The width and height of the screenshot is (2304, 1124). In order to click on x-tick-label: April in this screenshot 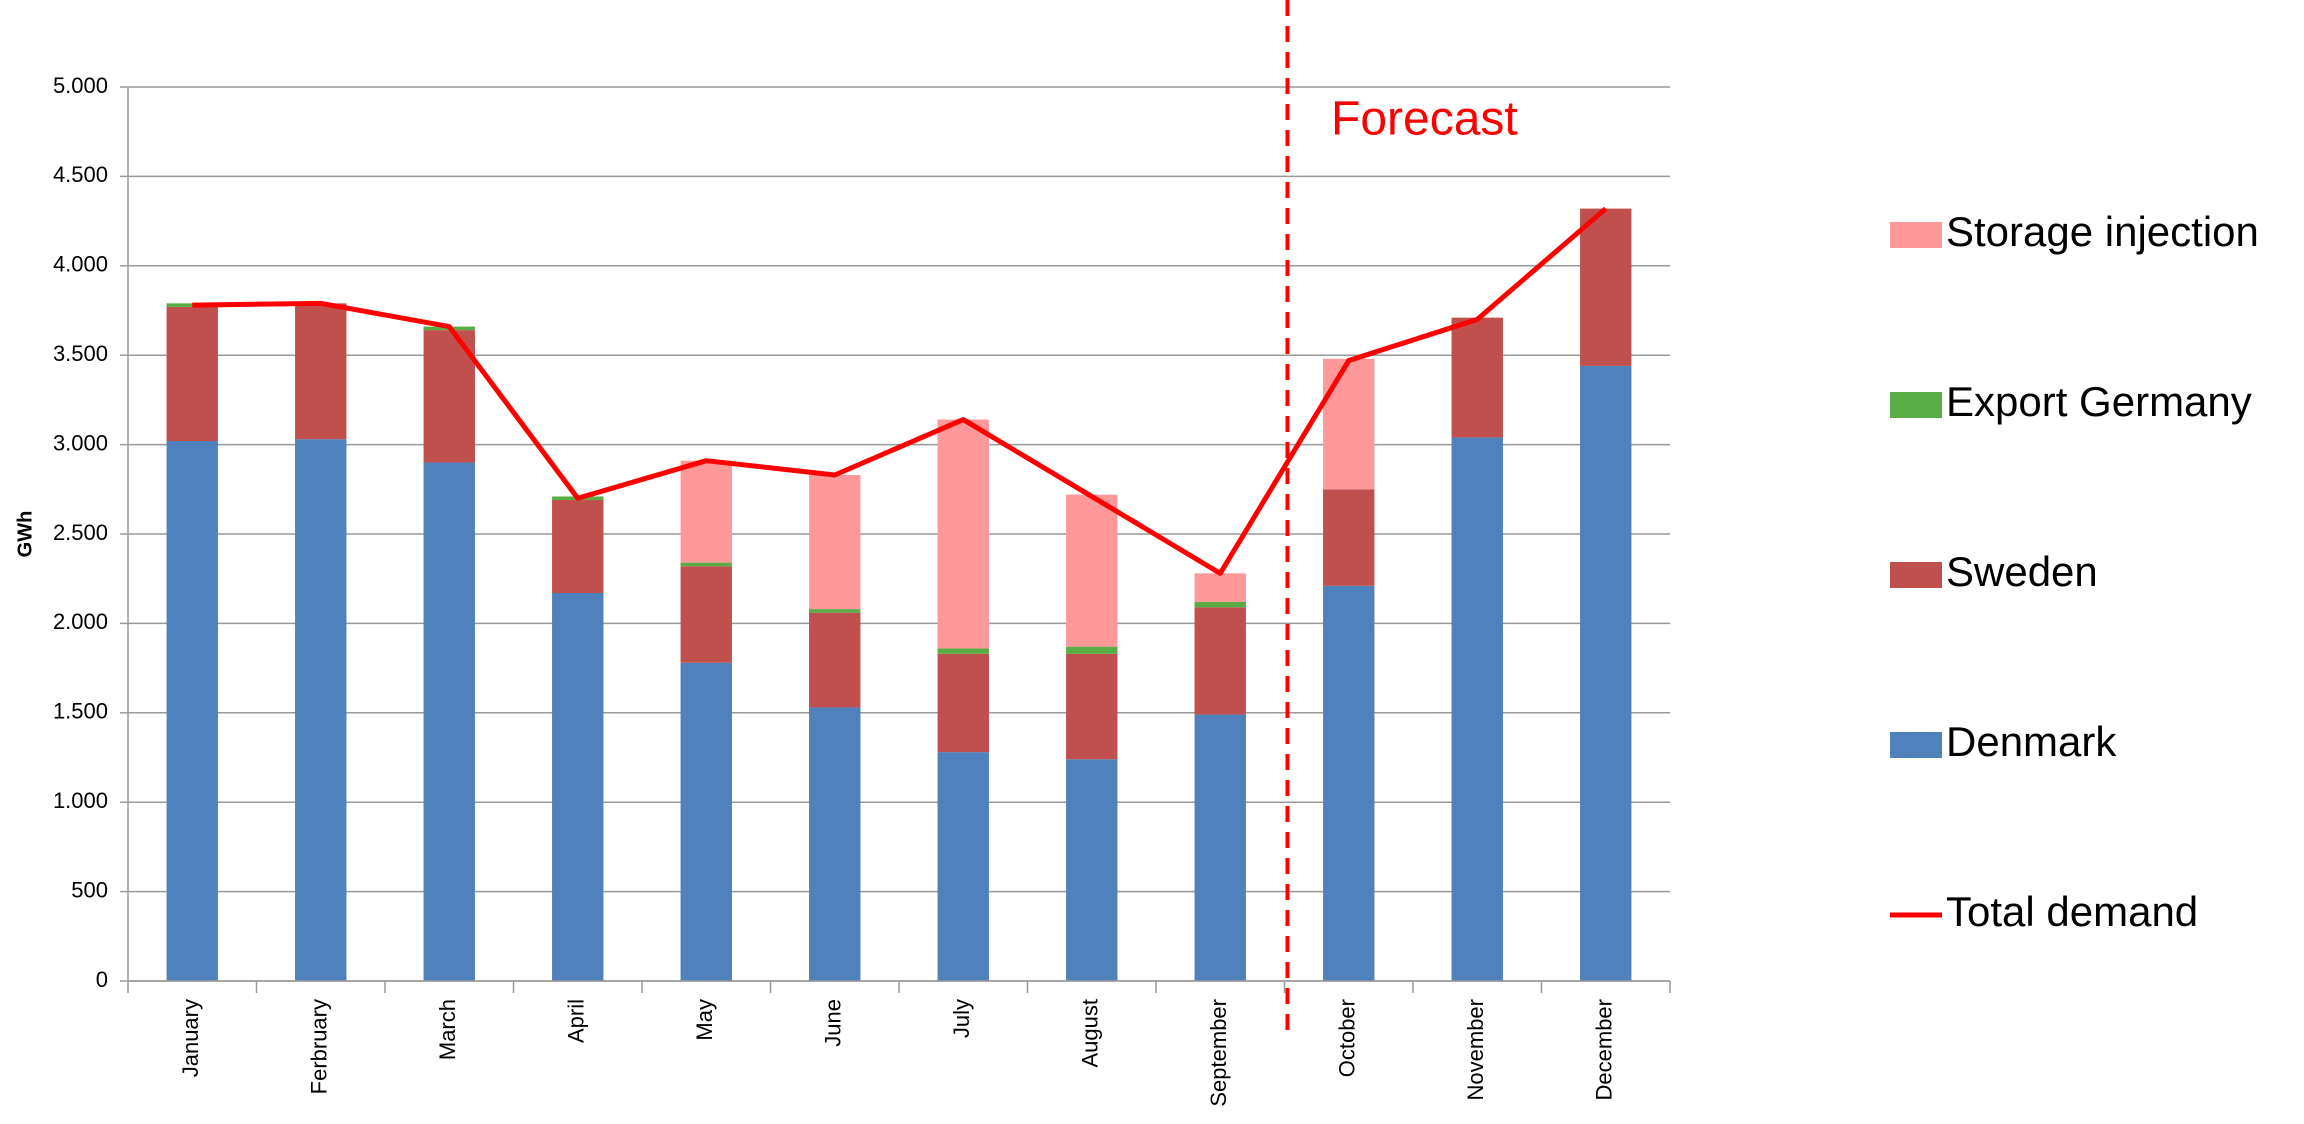, I will do `click(576, 1021)`.